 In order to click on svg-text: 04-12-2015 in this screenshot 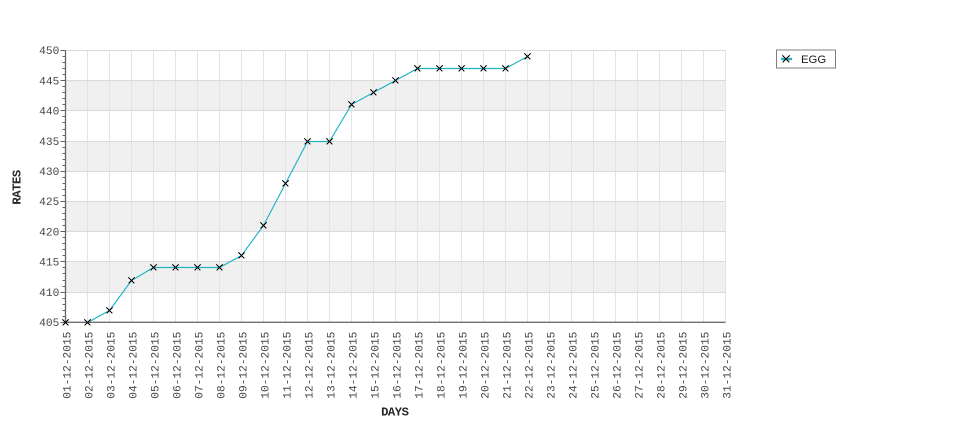, I will do `click(134, 365)`.